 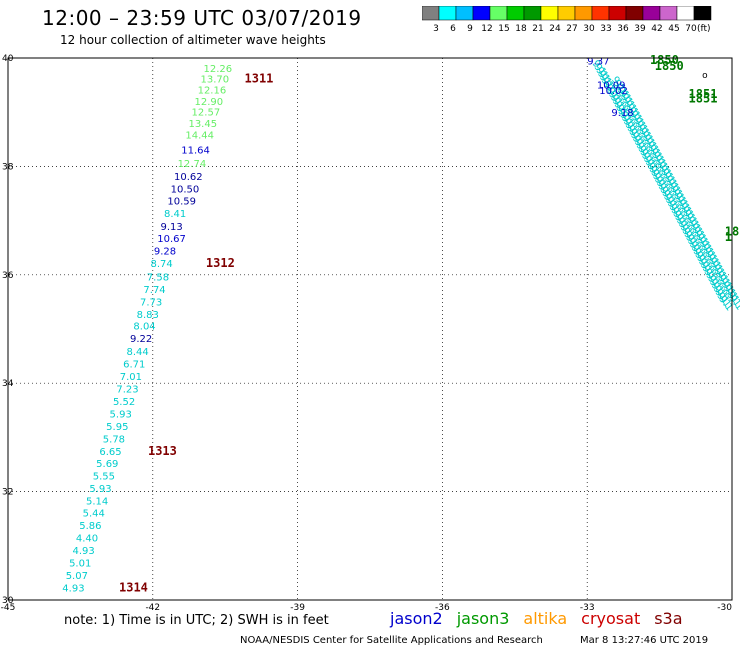 I want to click on wave-height-label: 7.74, so click(x=154, y=290).